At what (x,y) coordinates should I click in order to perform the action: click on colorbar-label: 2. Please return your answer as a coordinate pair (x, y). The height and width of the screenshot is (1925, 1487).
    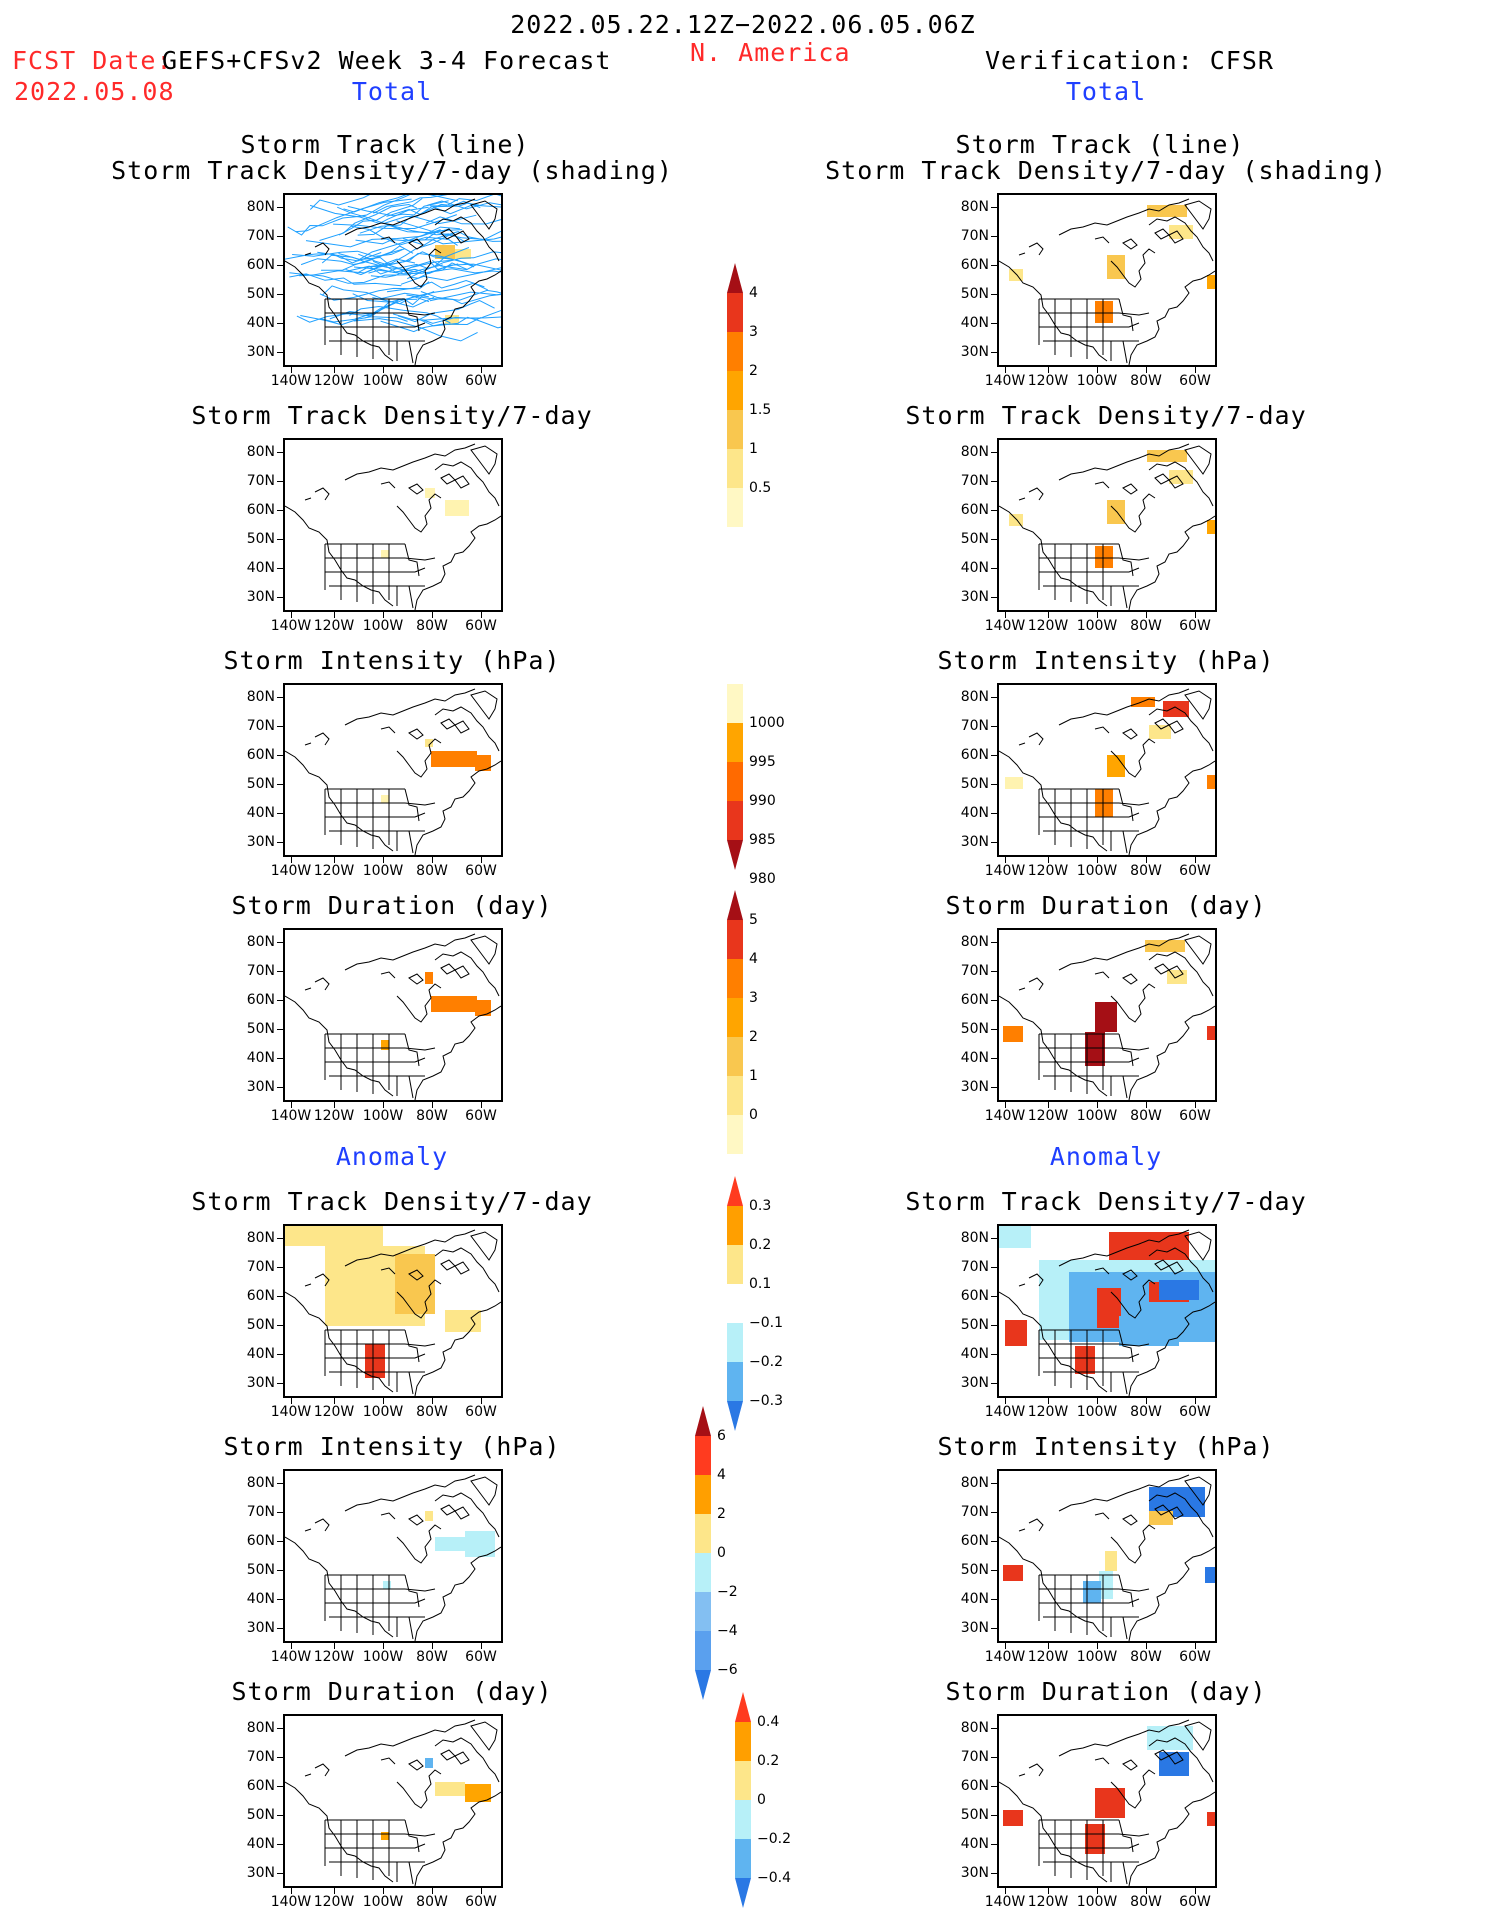
    Looking at the image, I should click on (721, 1514).